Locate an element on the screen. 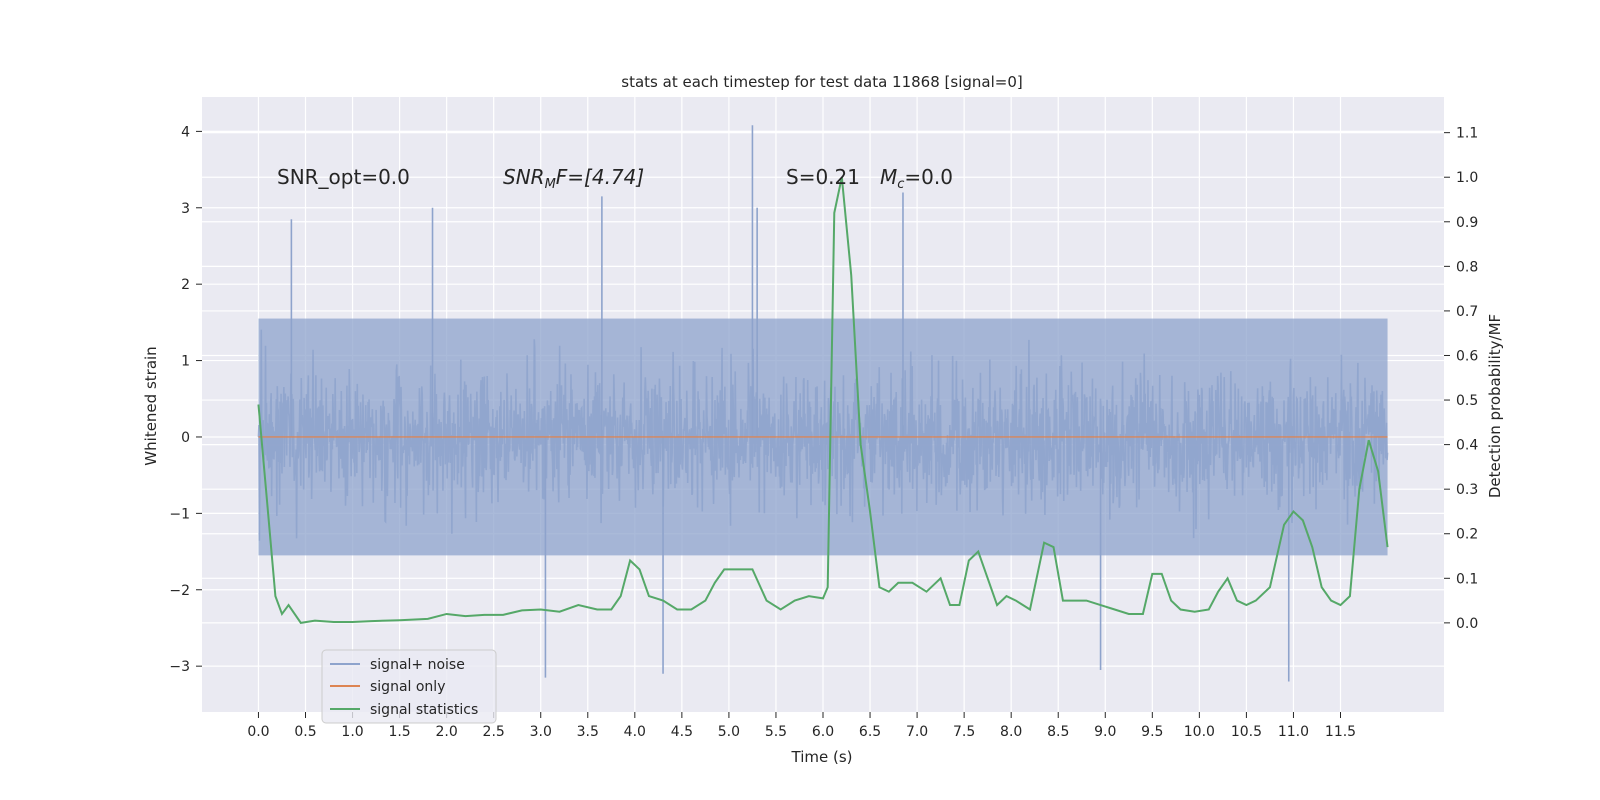  y-left-tick-label: −1 is located at coordinates (179, 514).